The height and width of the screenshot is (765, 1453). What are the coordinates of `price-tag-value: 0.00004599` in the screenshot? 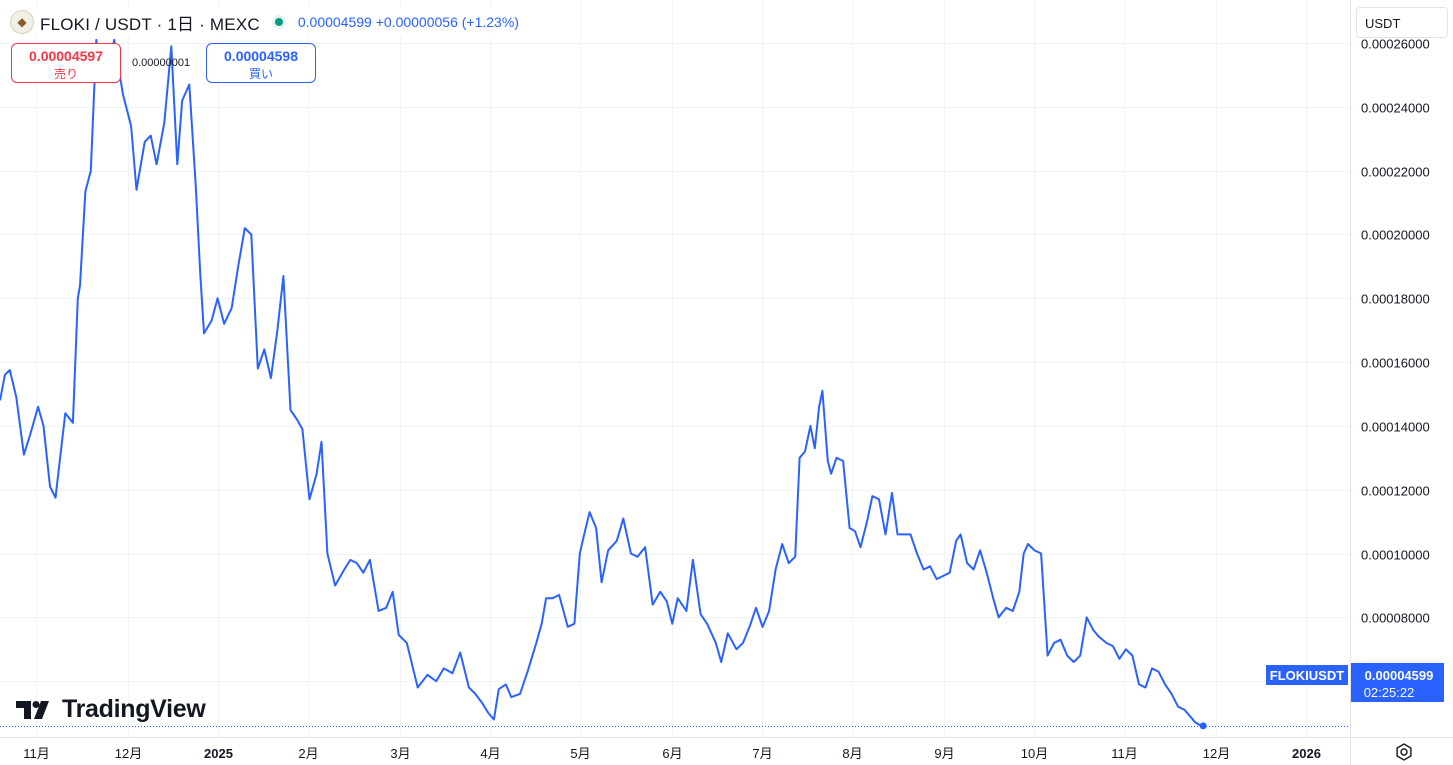 It's located at (1399, 675).